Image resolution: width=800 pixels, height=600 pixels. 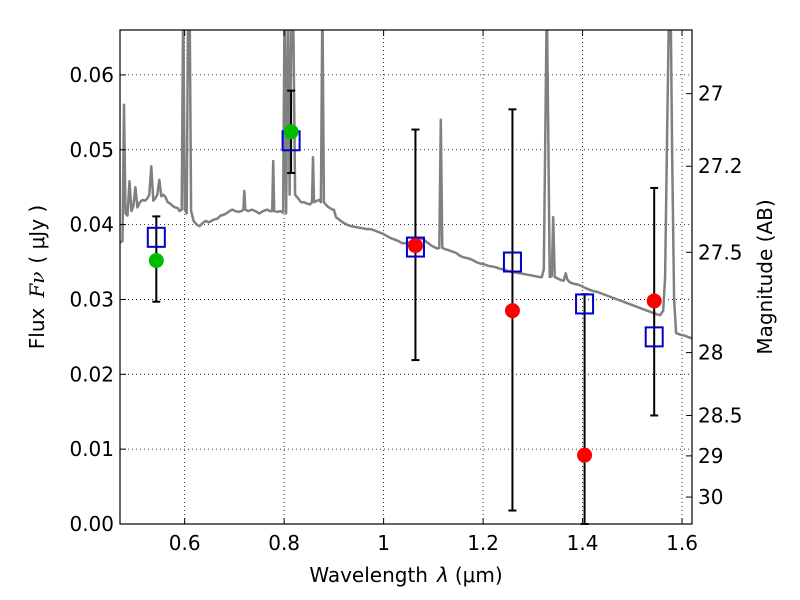 I want to click on y2-tick-label: 27.2, so click(x=720, y=166).